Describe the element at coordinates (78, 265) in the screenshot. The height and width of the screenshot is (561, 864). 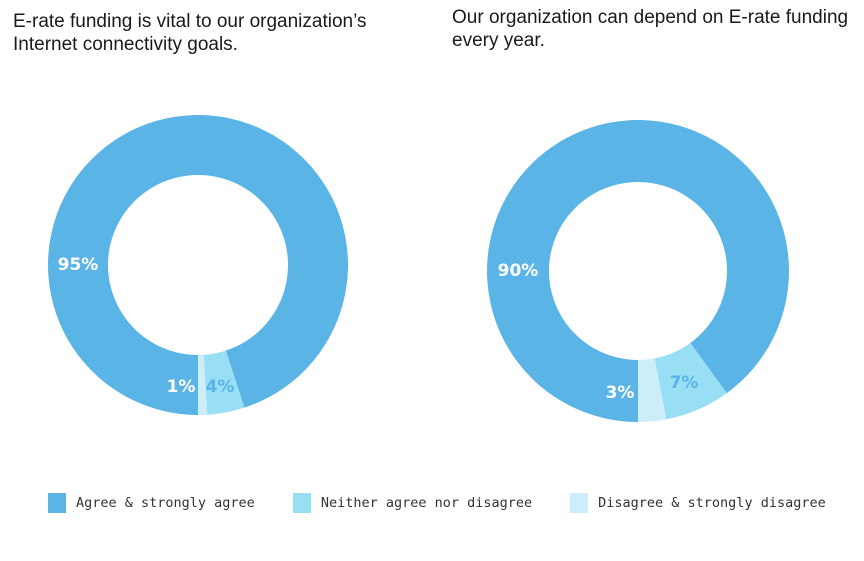
I see `chart-1-label-agree: 95%` at that location.